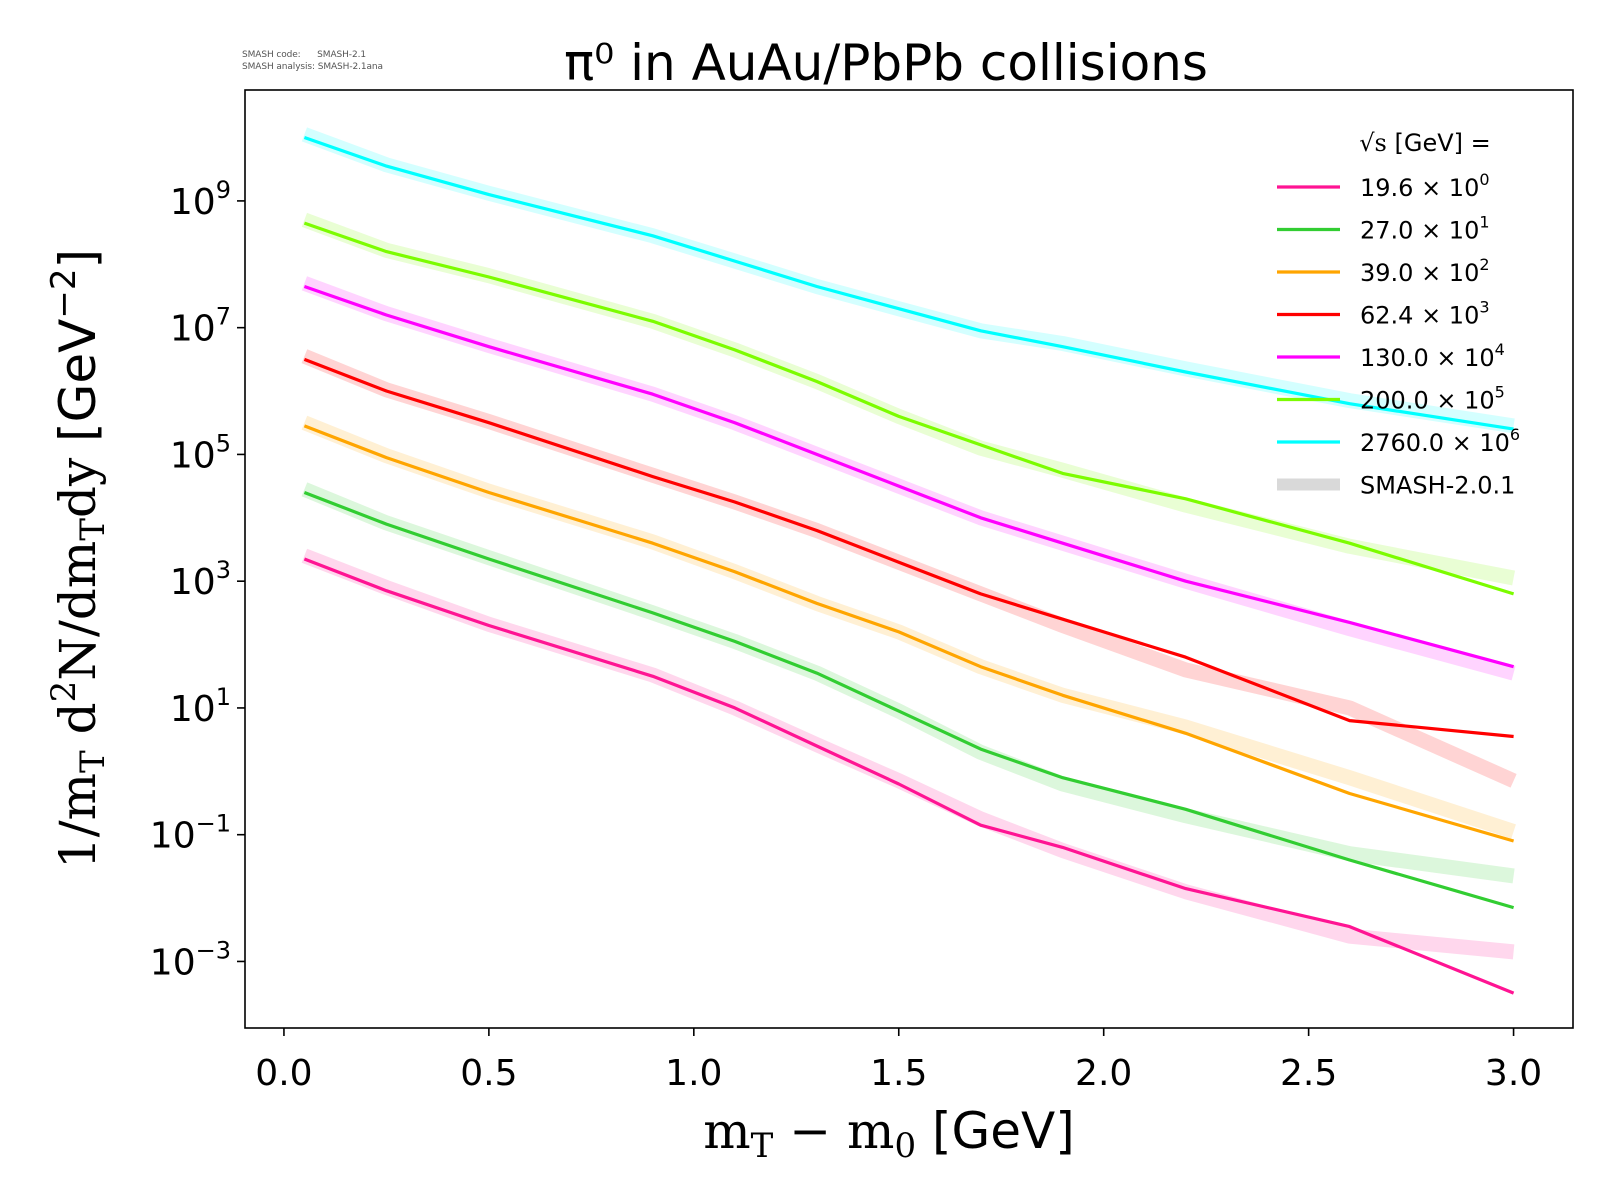  What do you see at coordinates (898, 1073) in the screenshot?
I see `x-tick-label: 1.5` at bounding box center [898, 1073].